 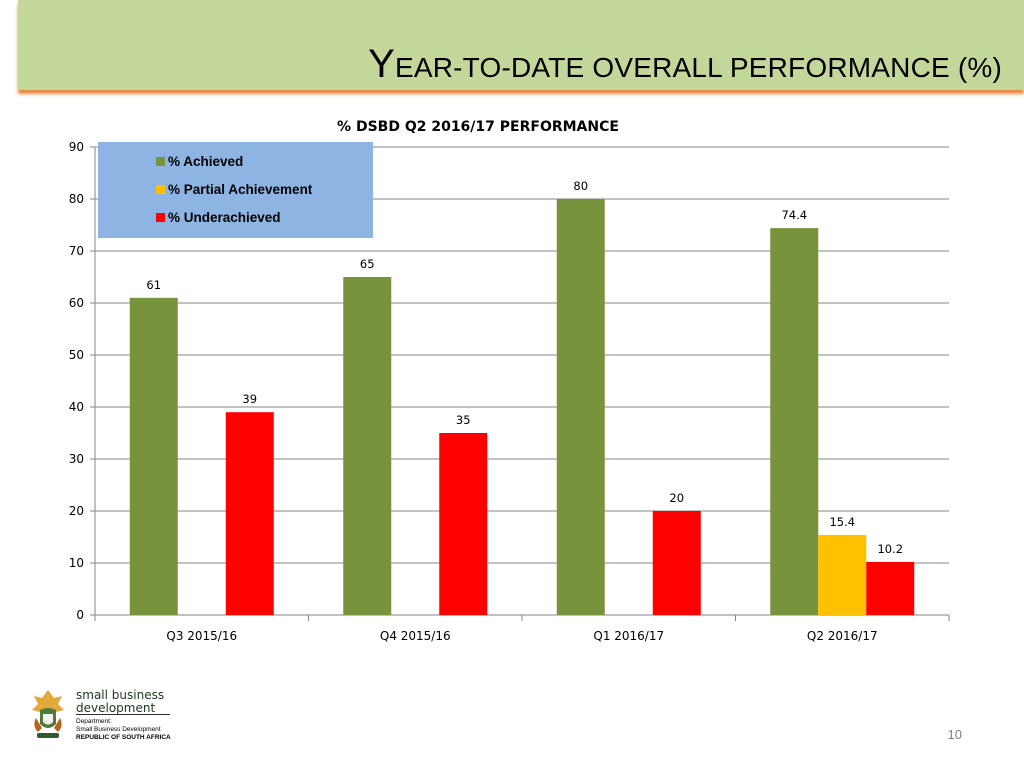 What do you see at coordinates (842, 636) in the screenshot?
I see `x-tick-label: Q2 2016/17` at bounding box center [842, 636].